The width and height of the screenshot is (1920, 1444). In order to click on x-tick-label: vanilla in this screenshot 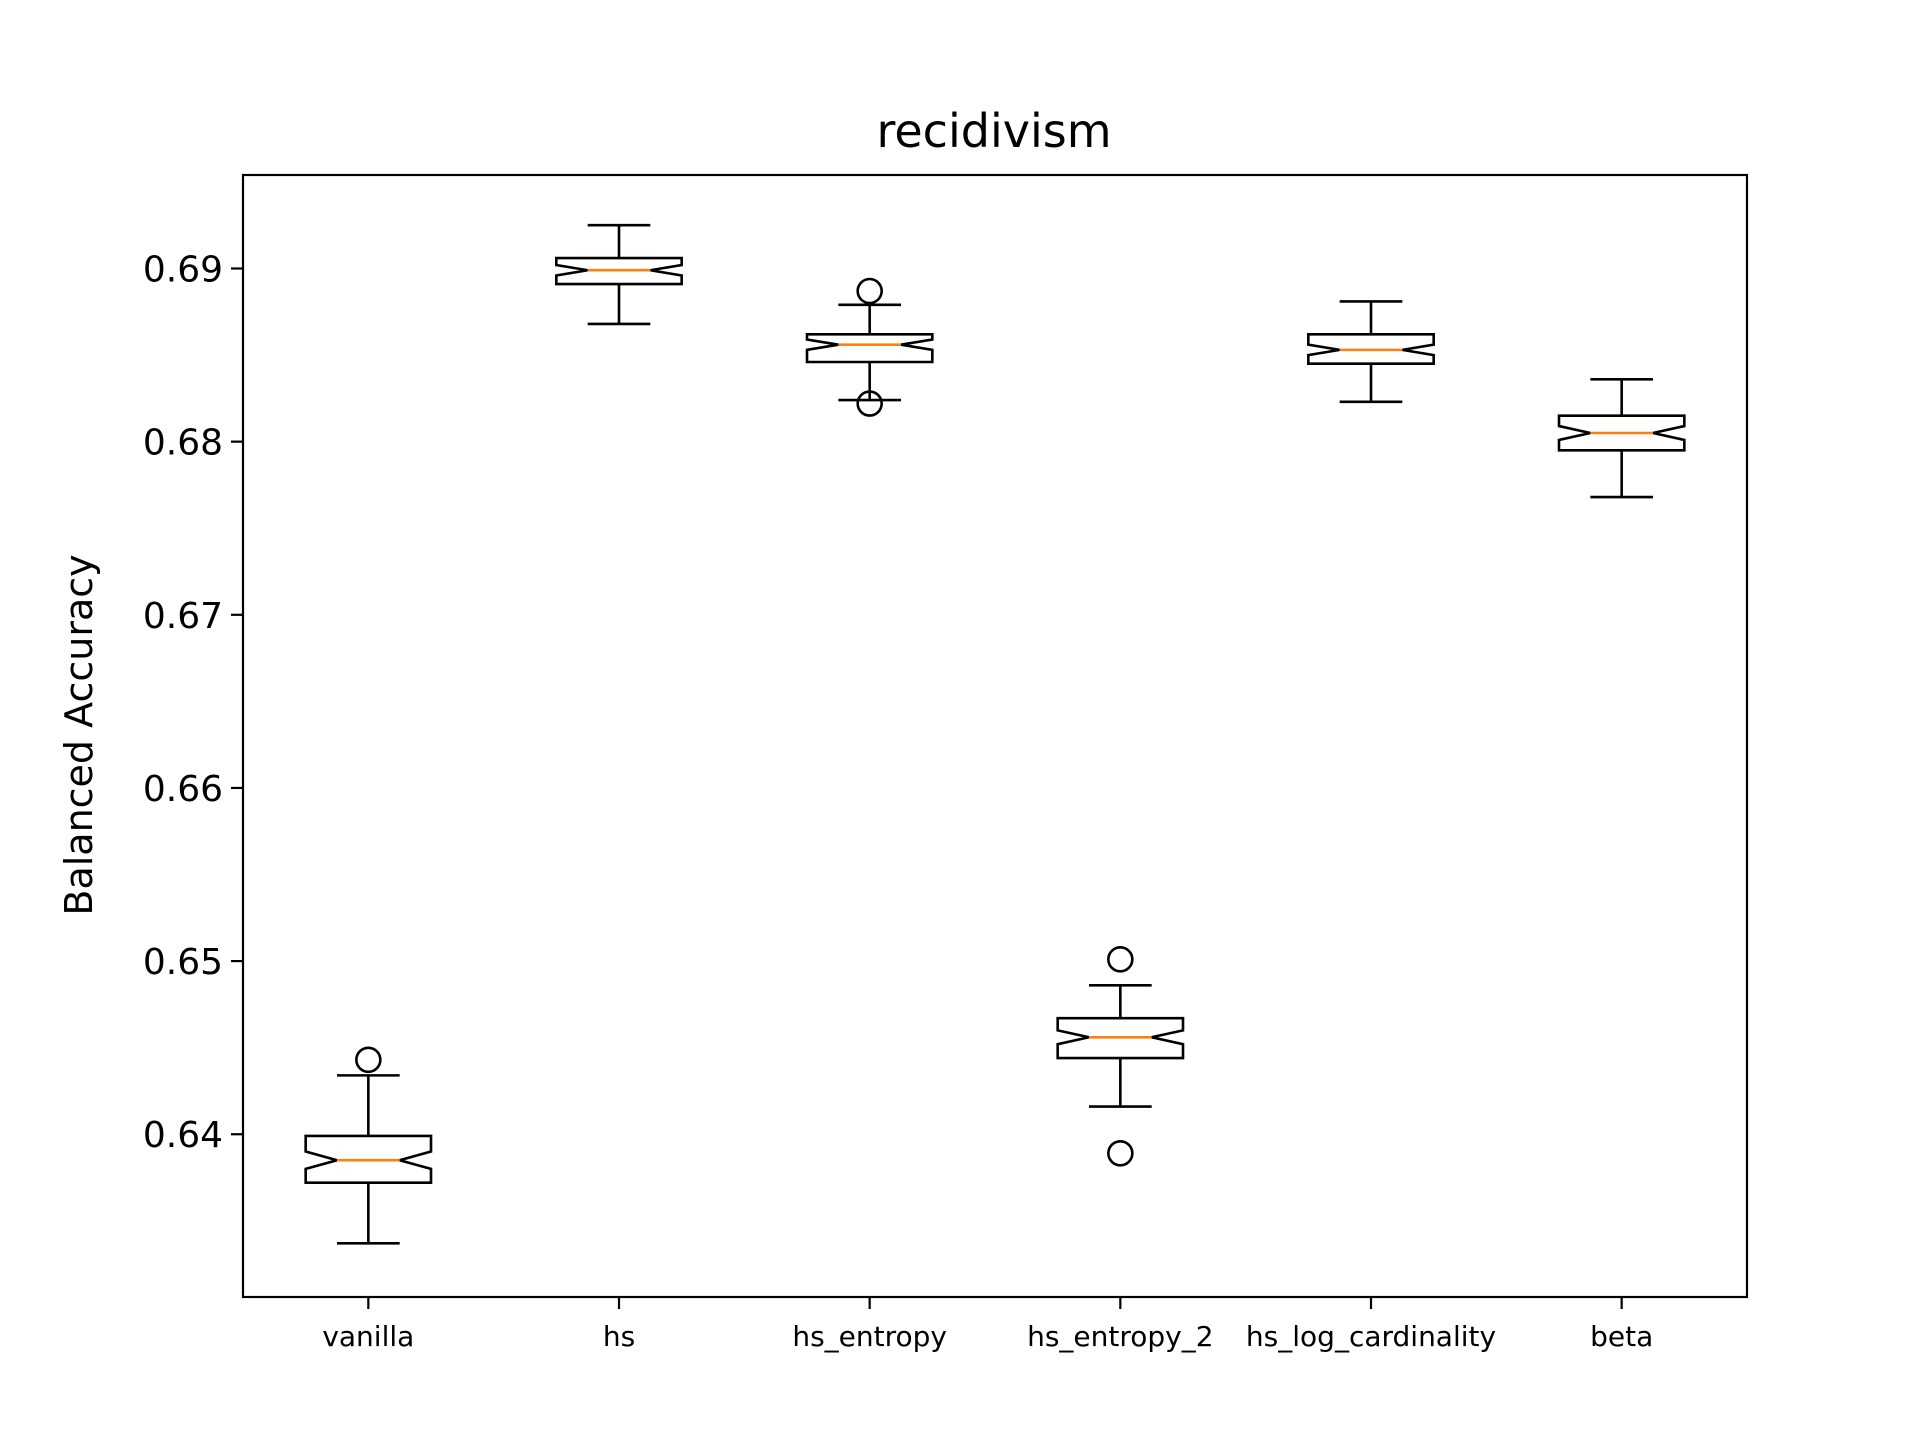, I will do `click(368, 1336)`.